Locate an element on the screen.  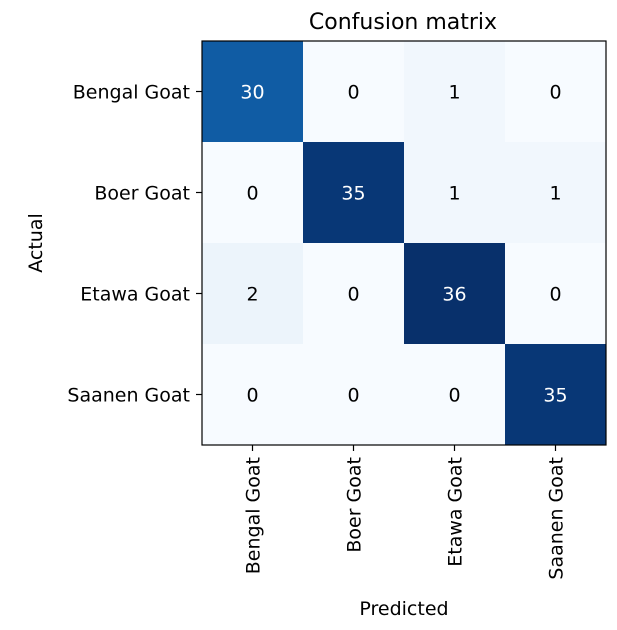
y-tick-label: Saanen Goat is located at coordinates (128, 396).